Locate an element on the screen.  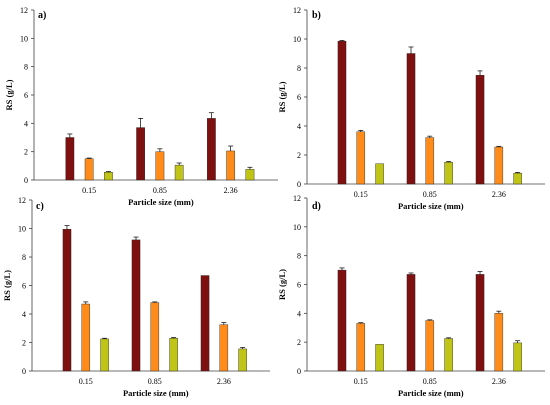
panel-label: c) is located at coordinates (40, 206).